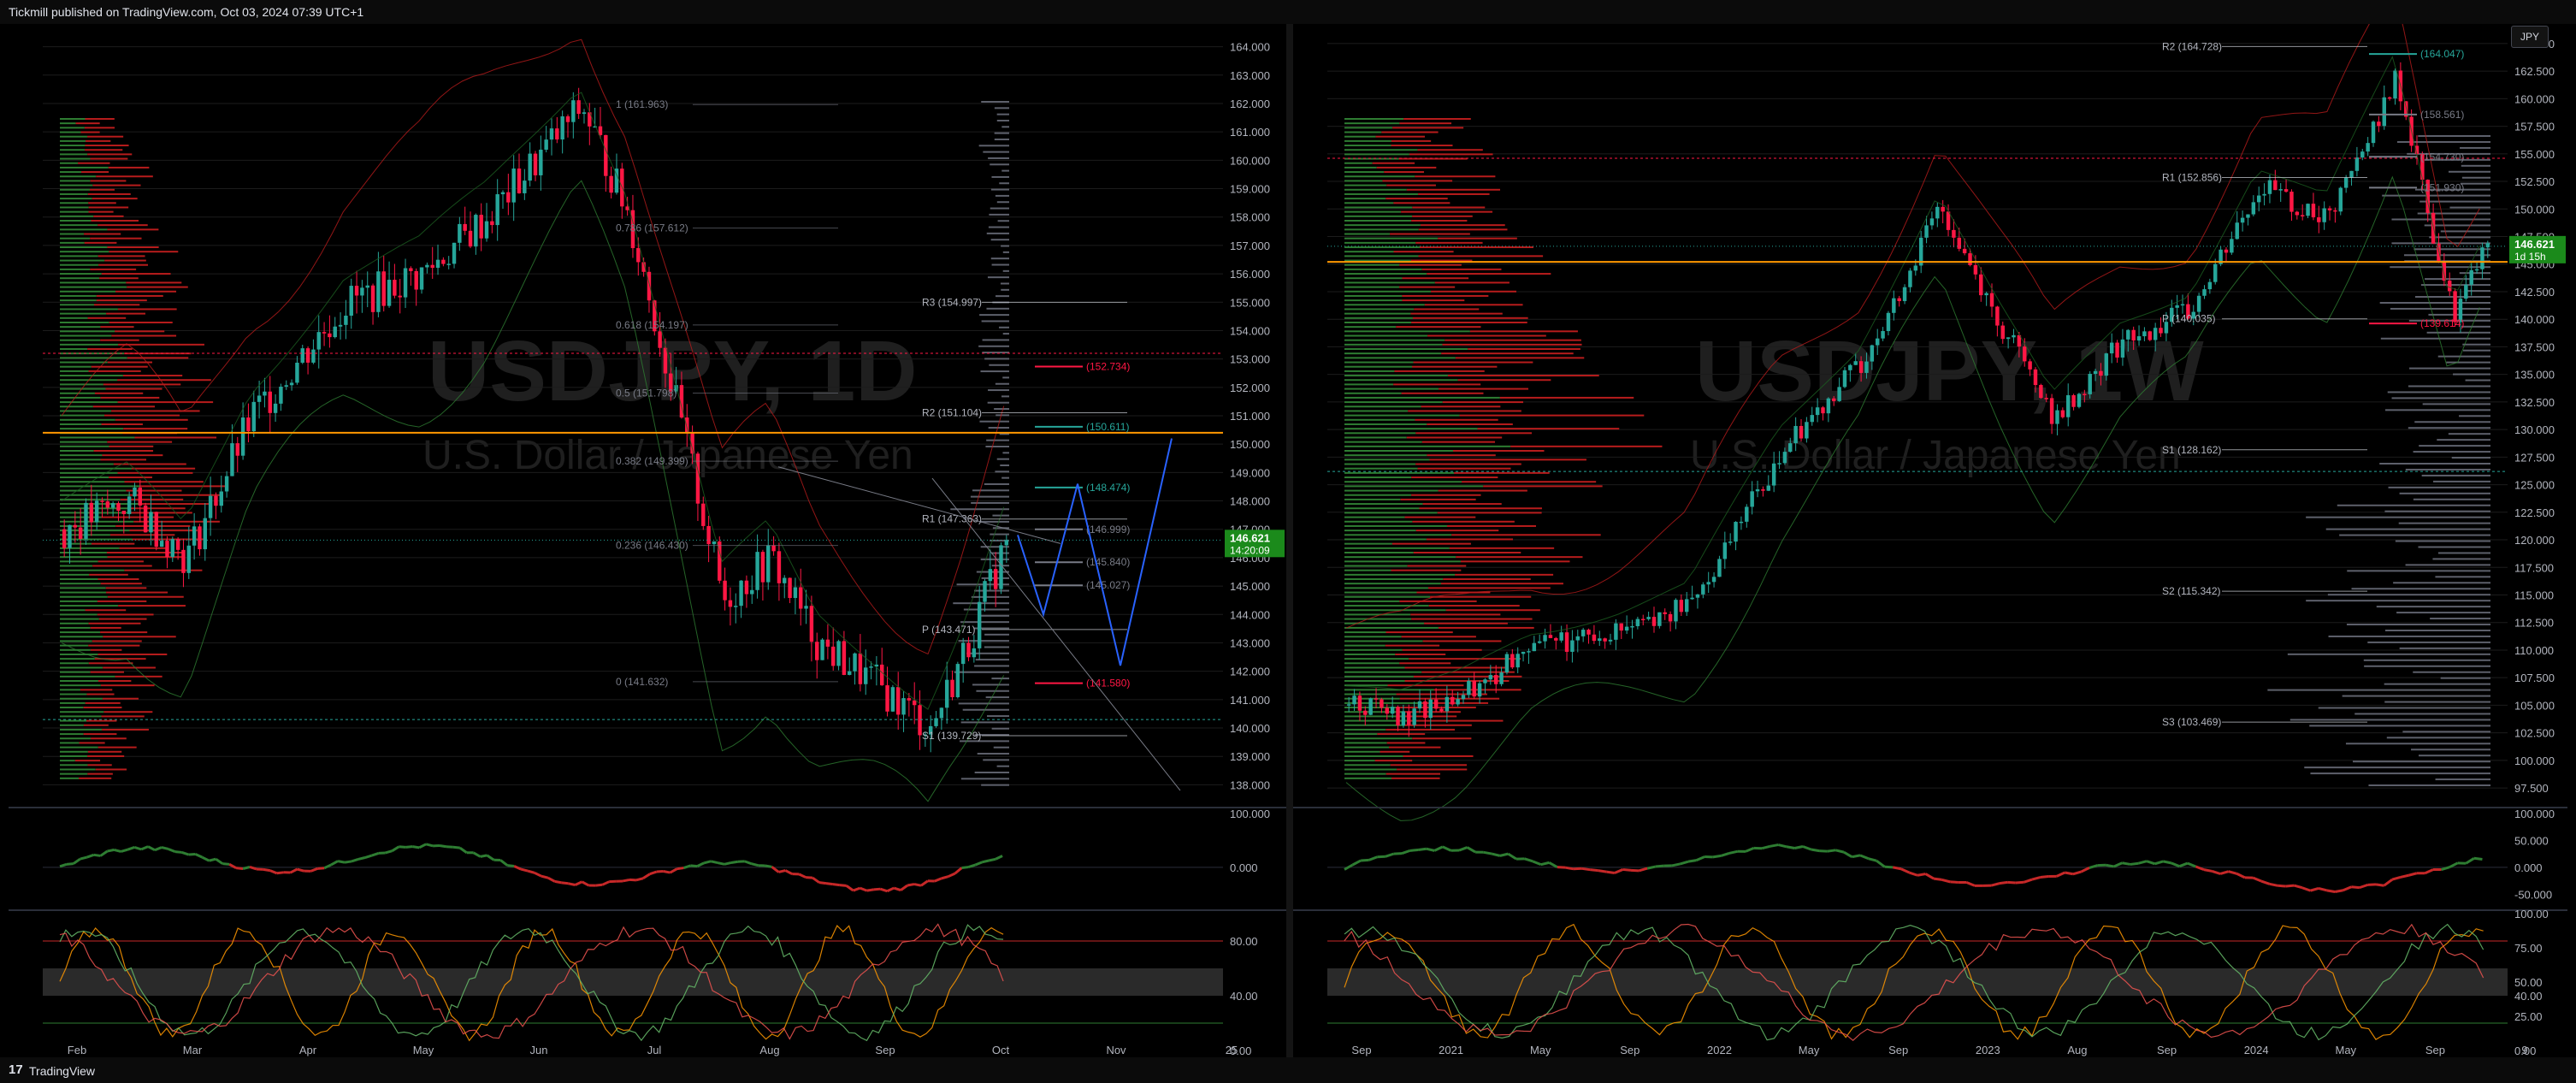 This screenshot has height=1083, width=2576. What do you see at coordinates (646, 393) in the screenshot?
I see `fib-label: 0.5 (151.798)` at bounding box center [646, 393].